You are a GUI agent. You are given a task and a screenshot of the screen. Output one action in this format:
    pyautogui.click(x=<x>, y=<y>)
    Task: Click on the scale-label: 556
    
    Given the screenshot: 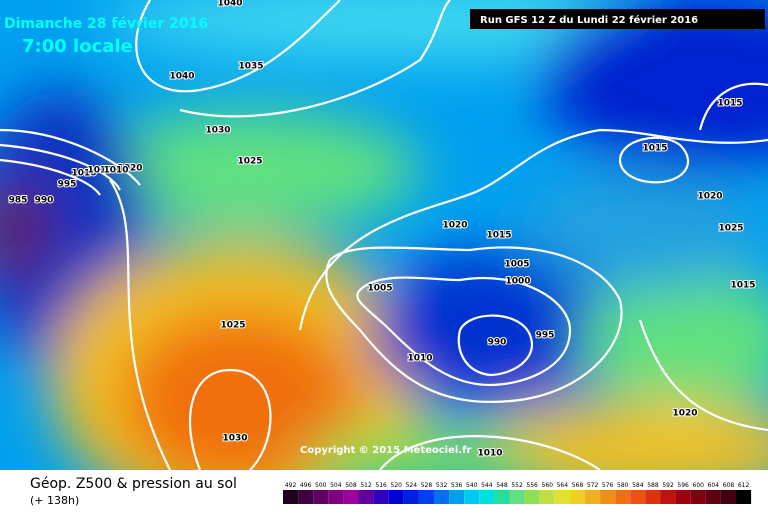 What is the action you would take?
    pyautogui.click(x=532, y=485)
    